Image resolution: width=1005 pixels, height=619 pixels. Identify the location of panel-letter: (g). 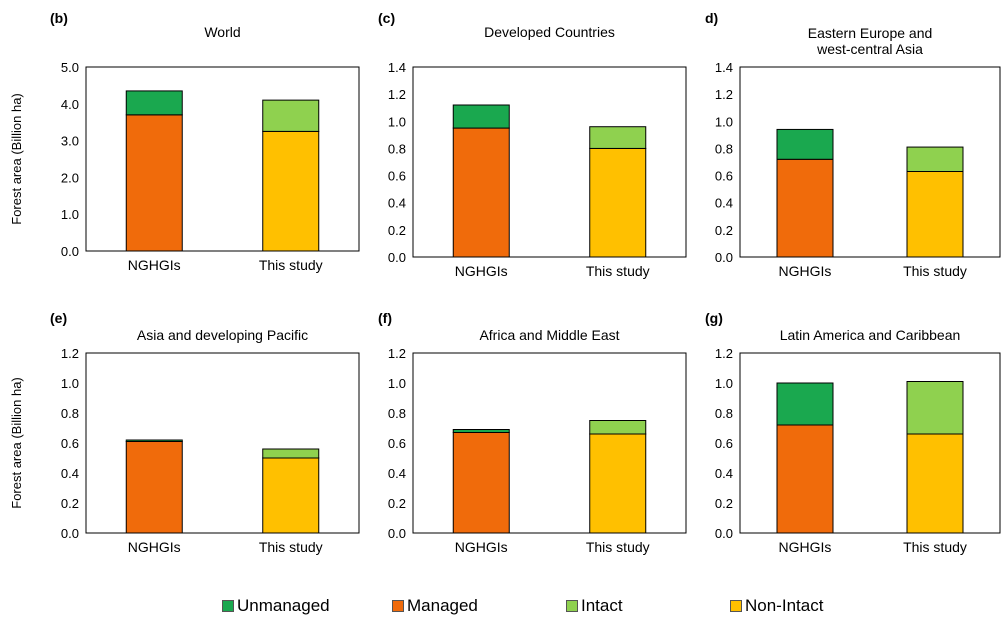
(714, 318).